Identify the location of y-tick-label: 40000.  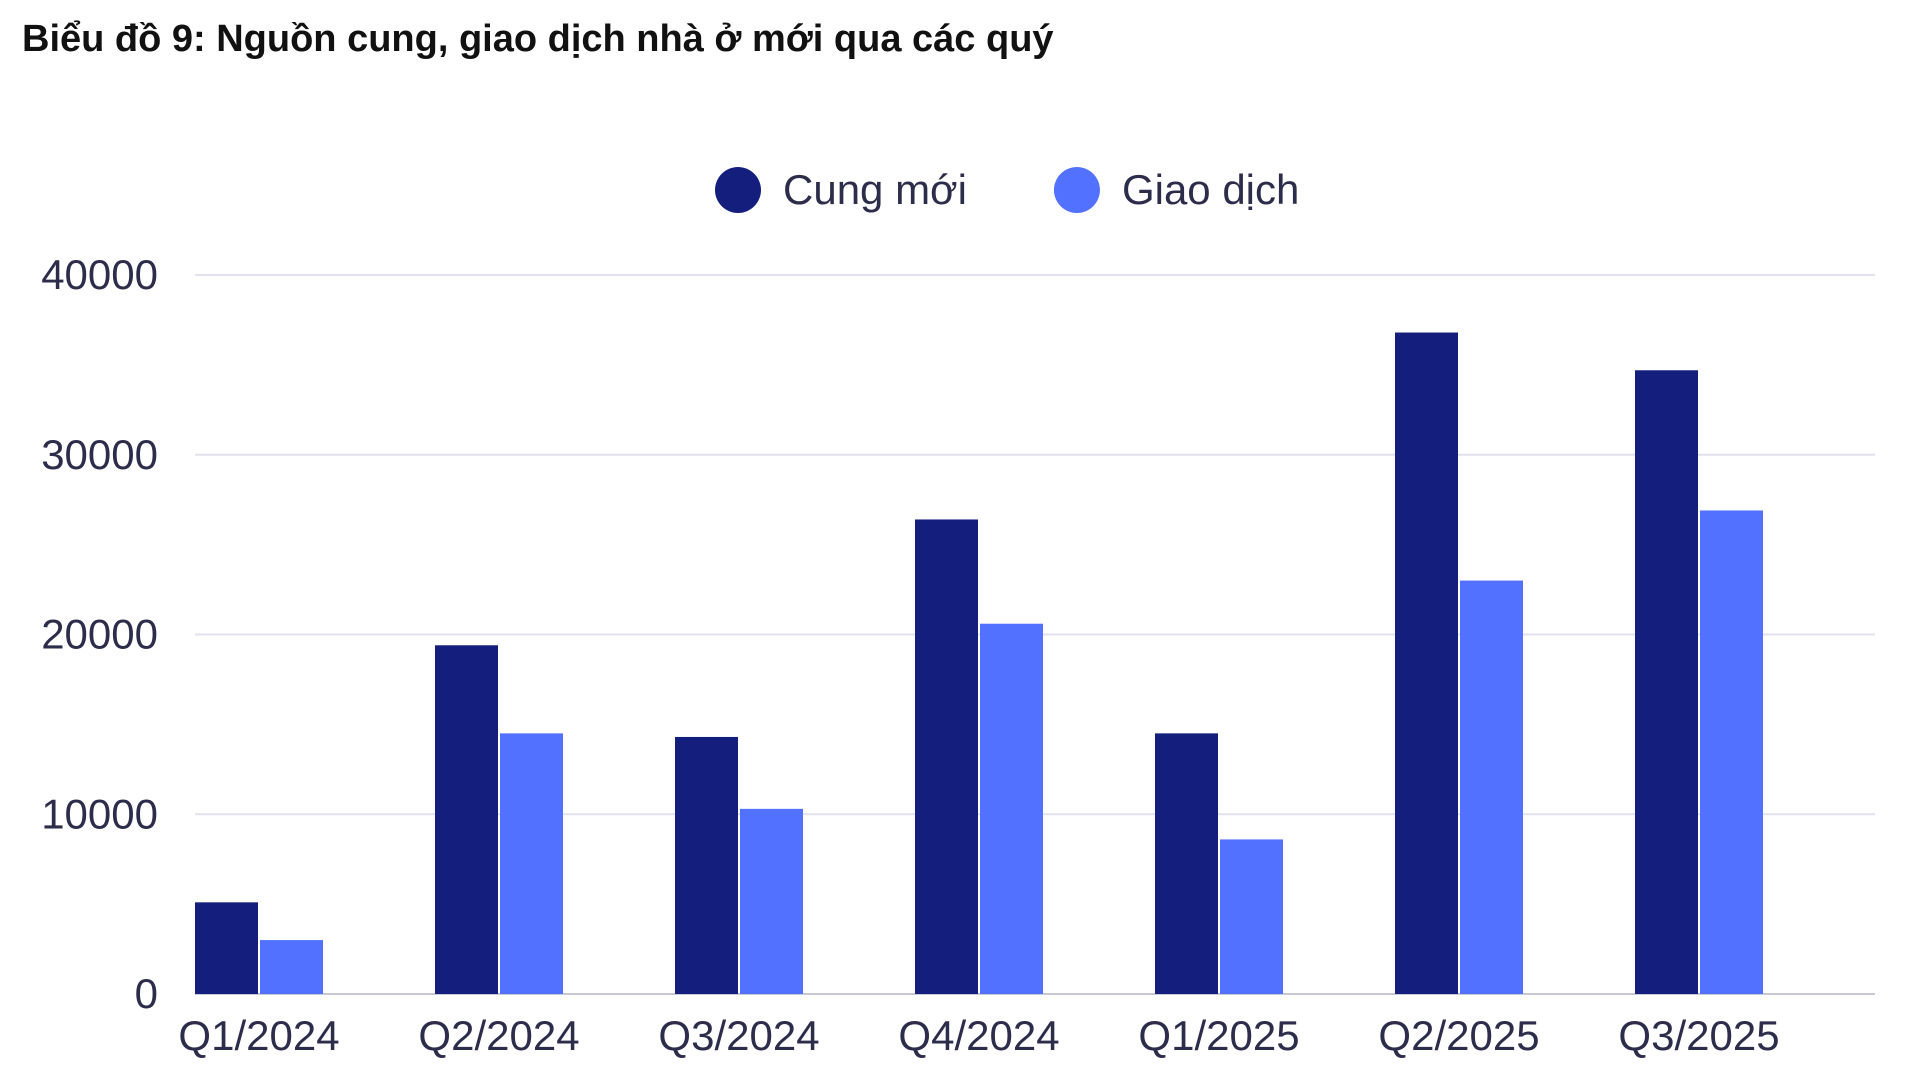
(99, 274).